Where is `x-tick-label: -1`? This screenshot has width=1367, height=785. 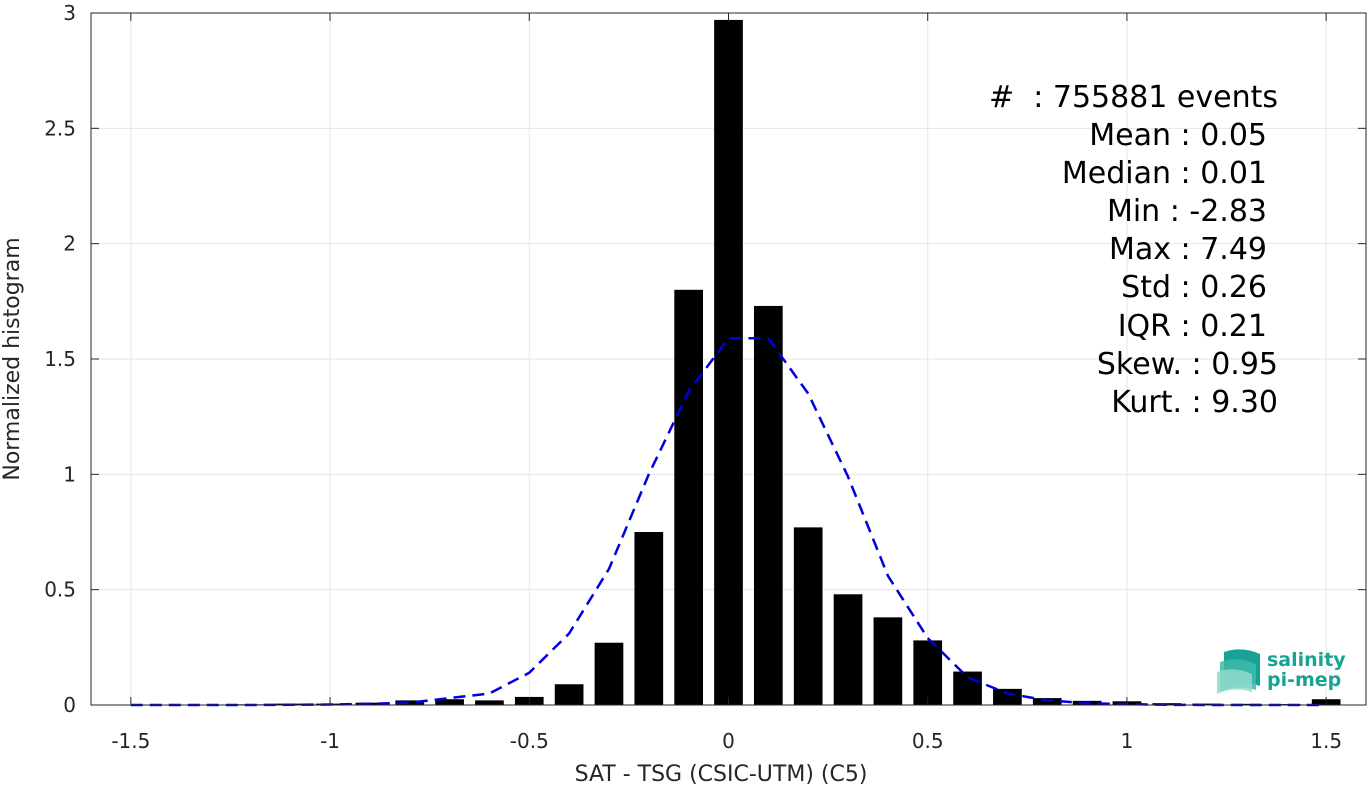 x-tick-label: -1 is located at coordinates (330, 741).